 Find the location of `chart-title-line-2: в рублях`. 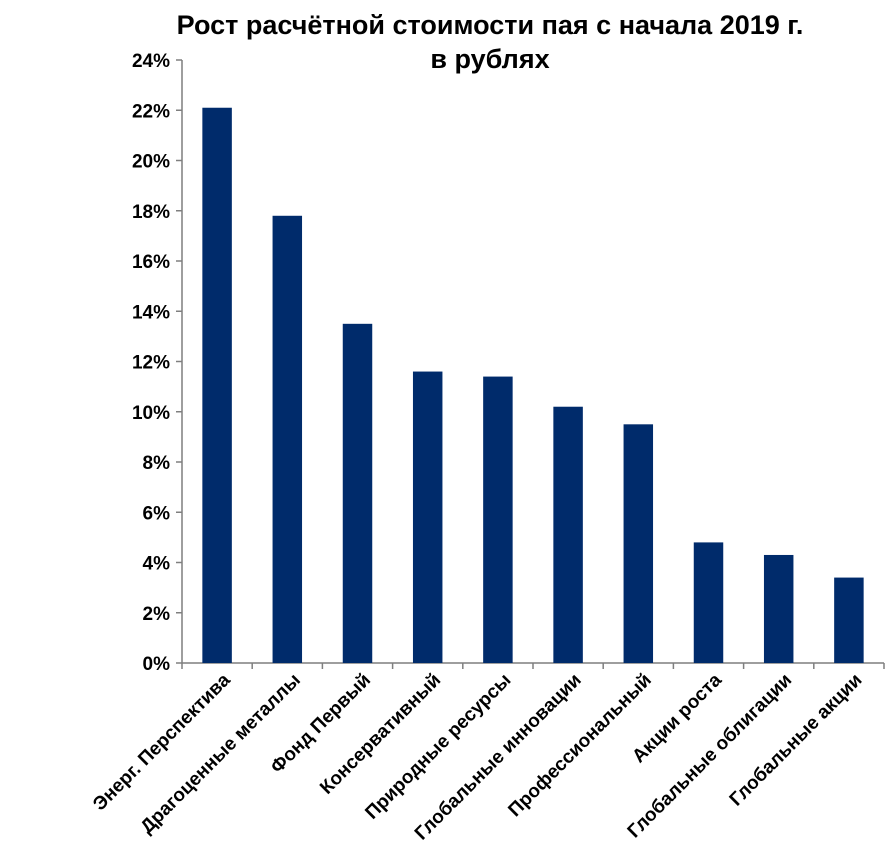

chart-title-line-2: в рублях is located at coordinates (489, 59).